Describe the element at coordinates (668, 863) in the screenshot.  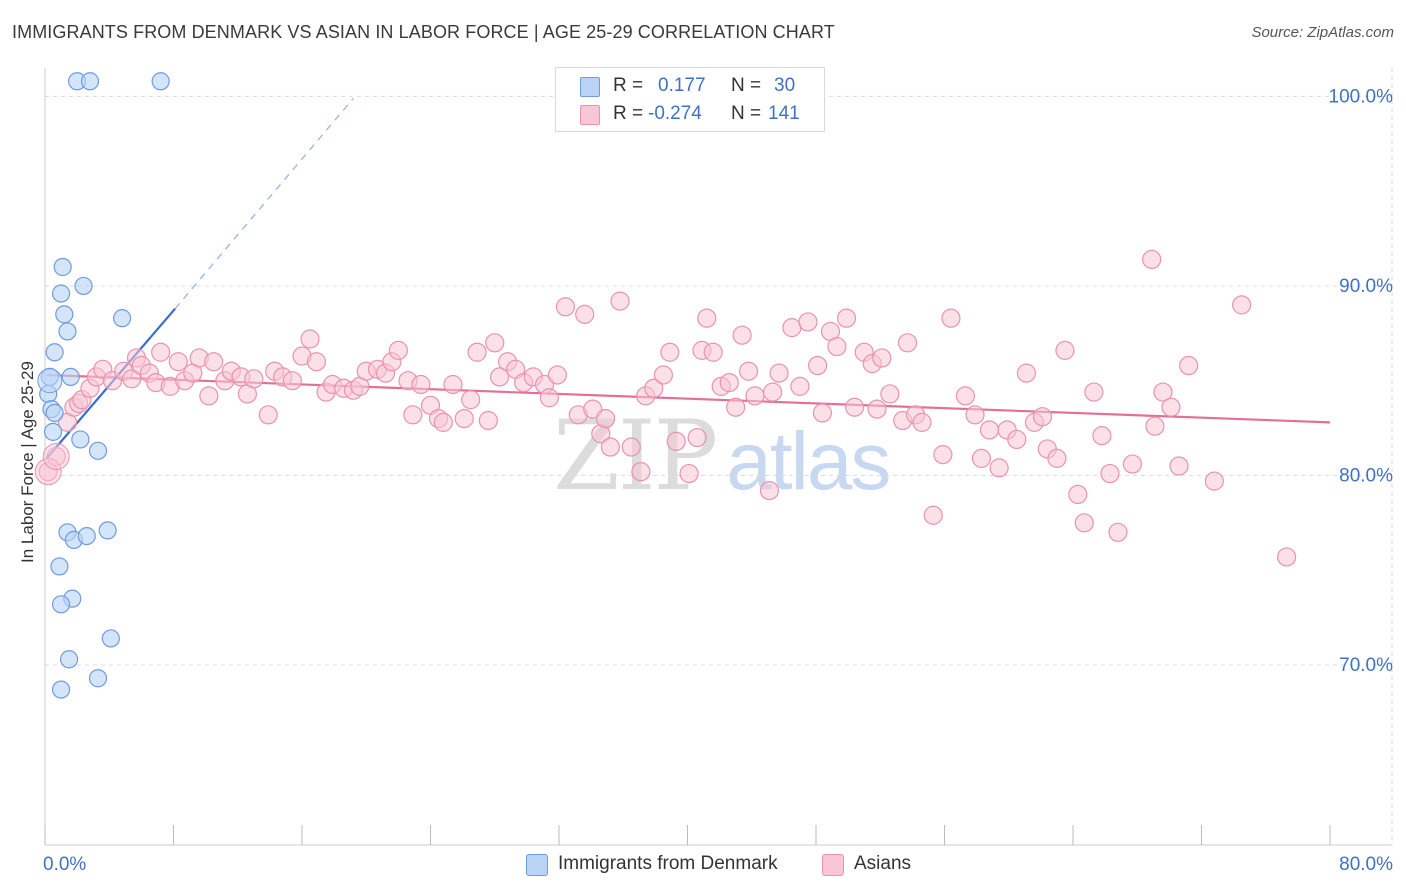
I see `legend-denmark-label: Immigrants from Denmark` at that location.